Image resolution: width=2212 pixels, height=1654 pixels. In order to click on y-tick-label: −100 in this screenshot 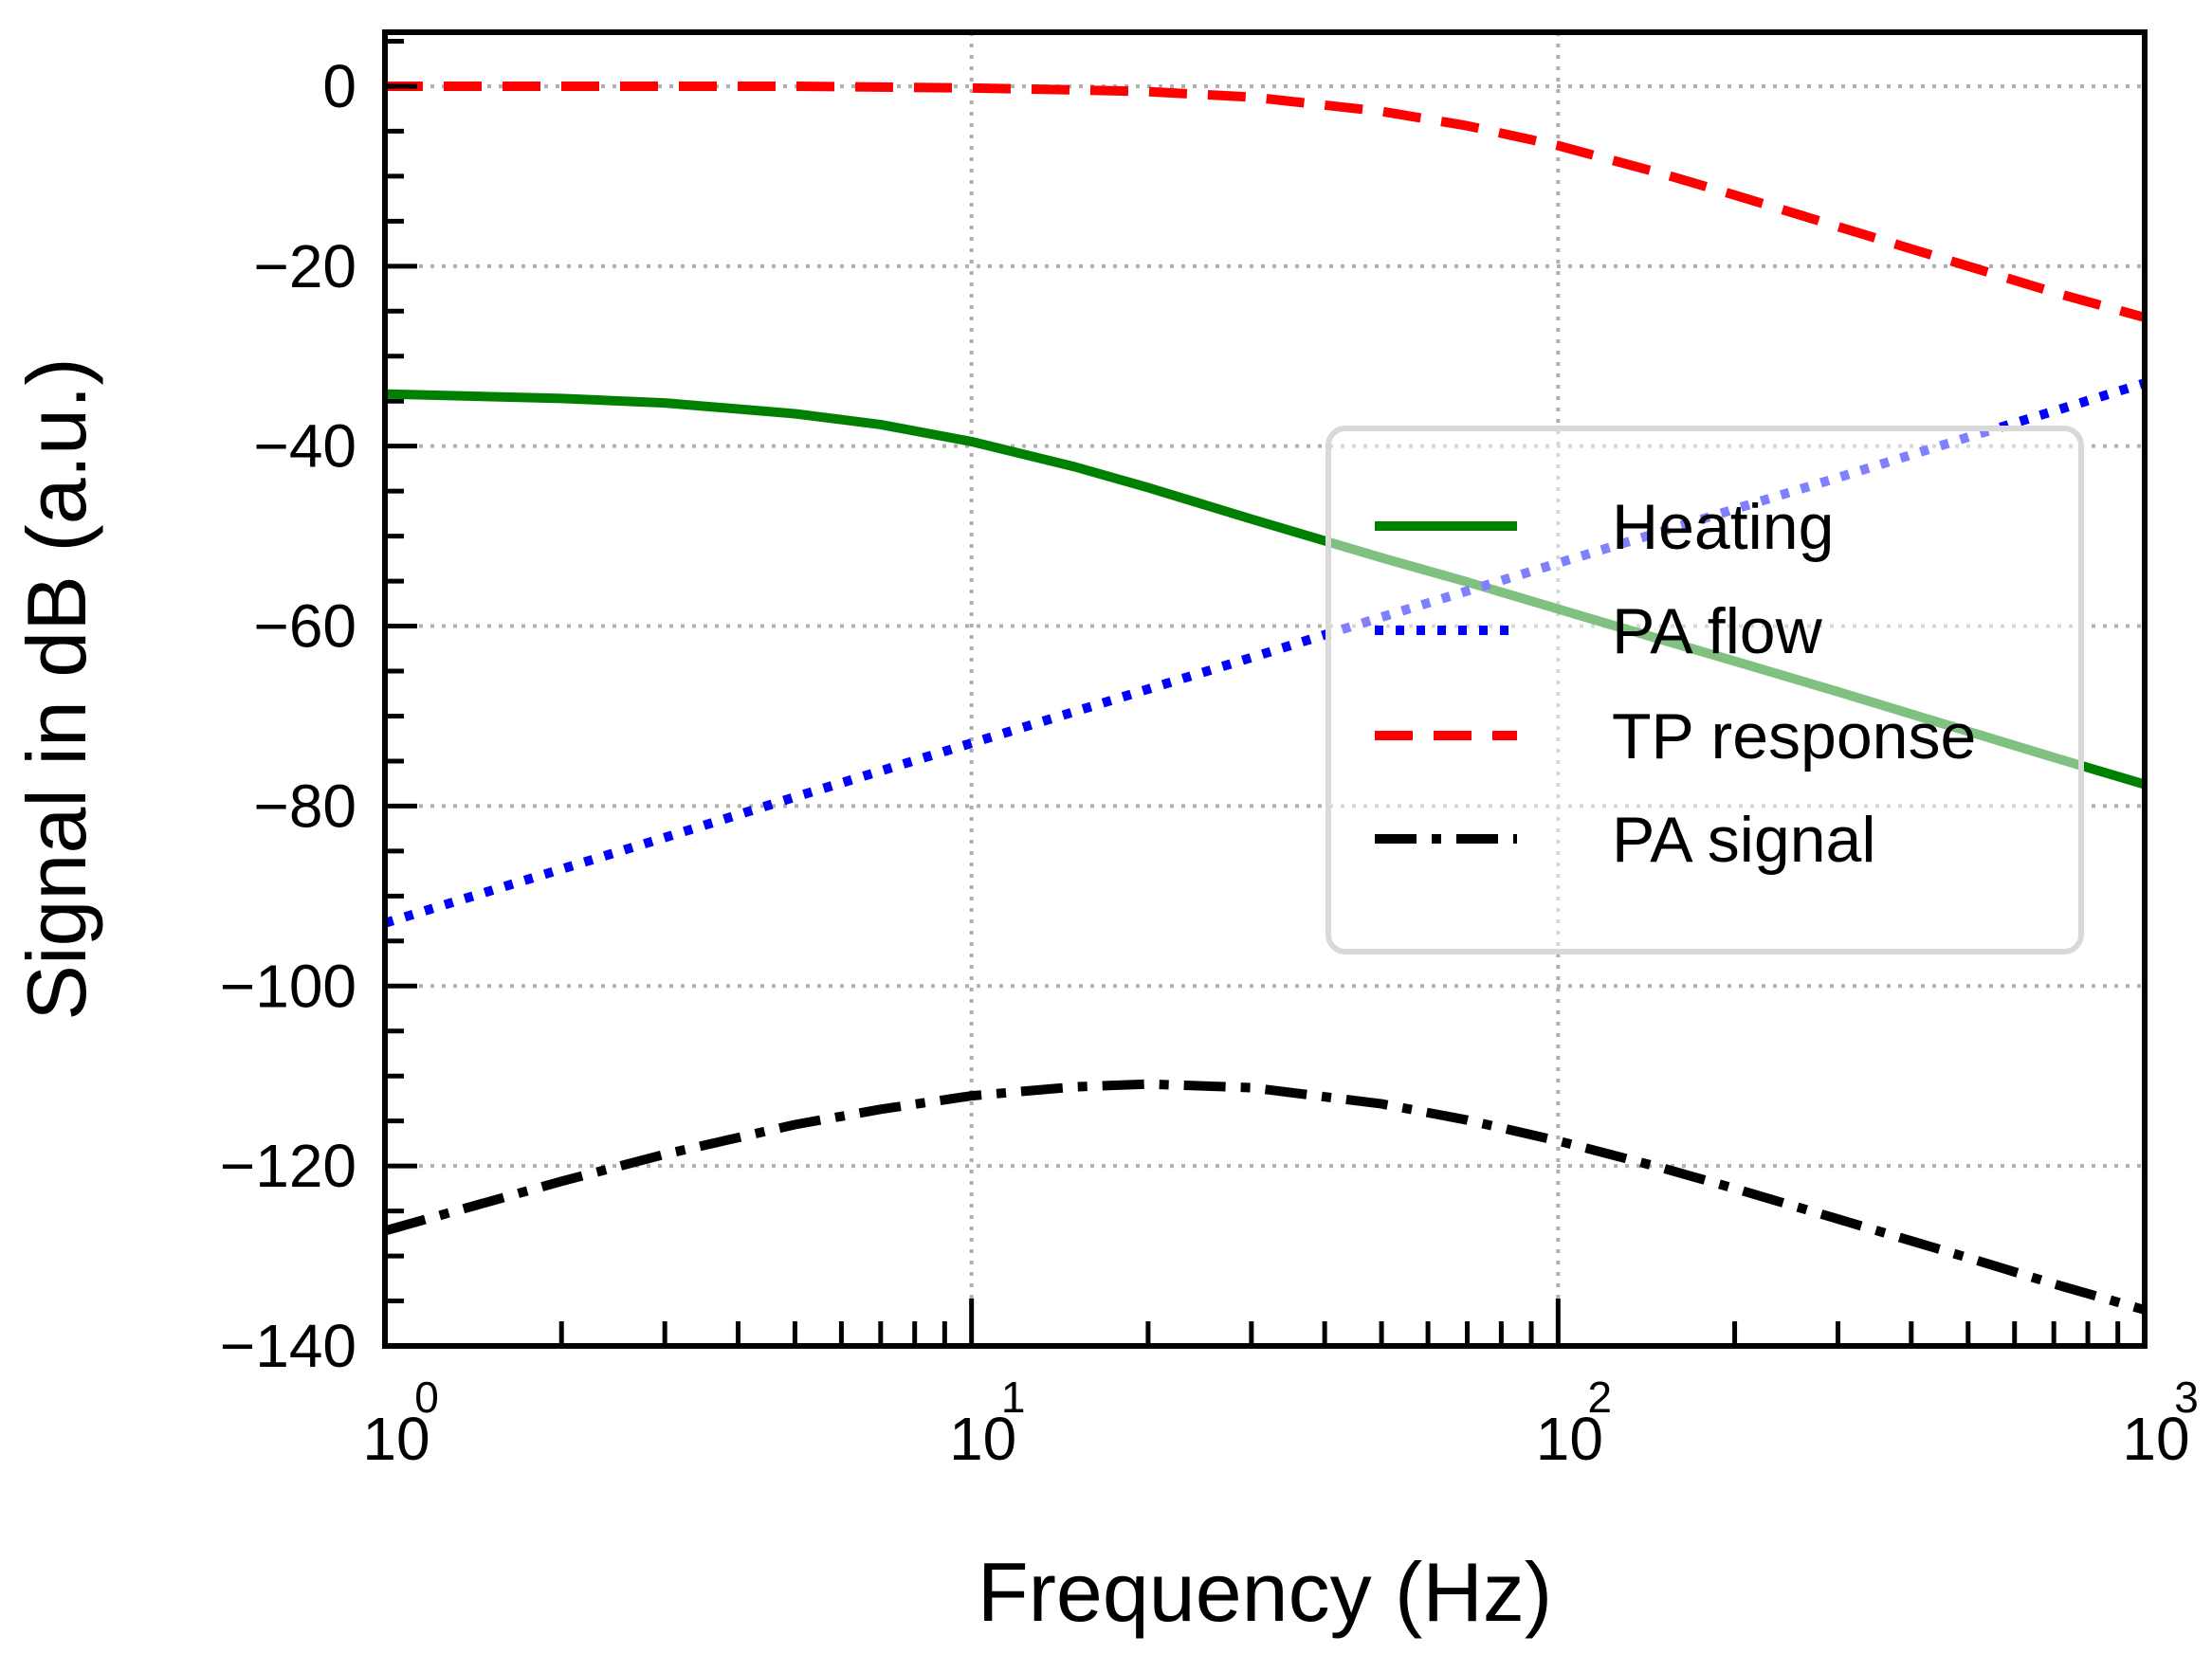, I will do `click(288, 986)`.